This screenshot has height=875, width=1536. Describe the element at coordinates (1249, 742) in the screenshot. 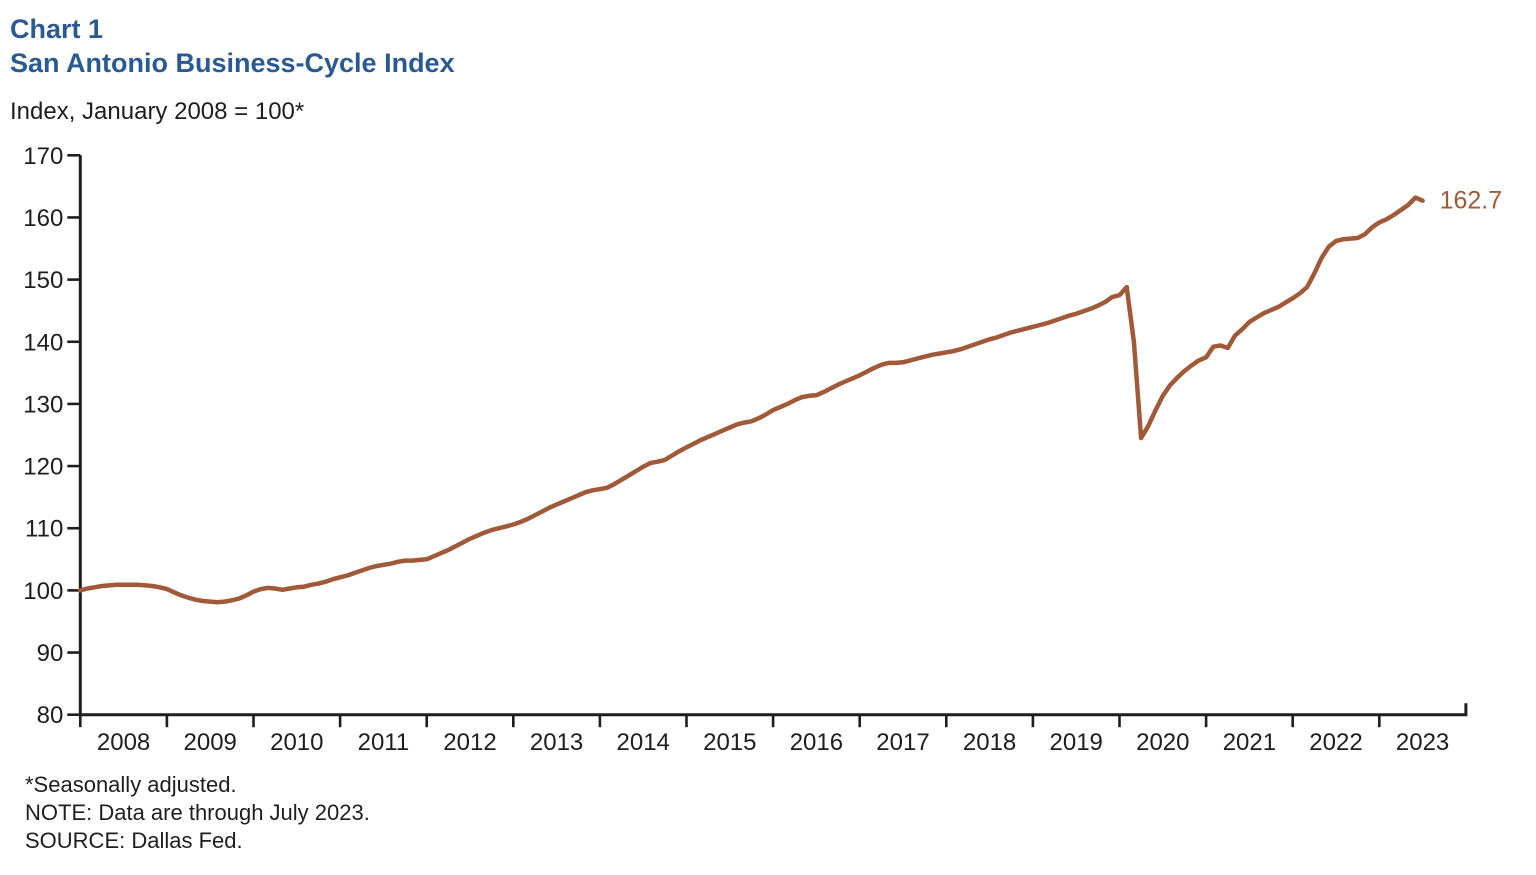

I see `x-tick-label: 2021` at that location.